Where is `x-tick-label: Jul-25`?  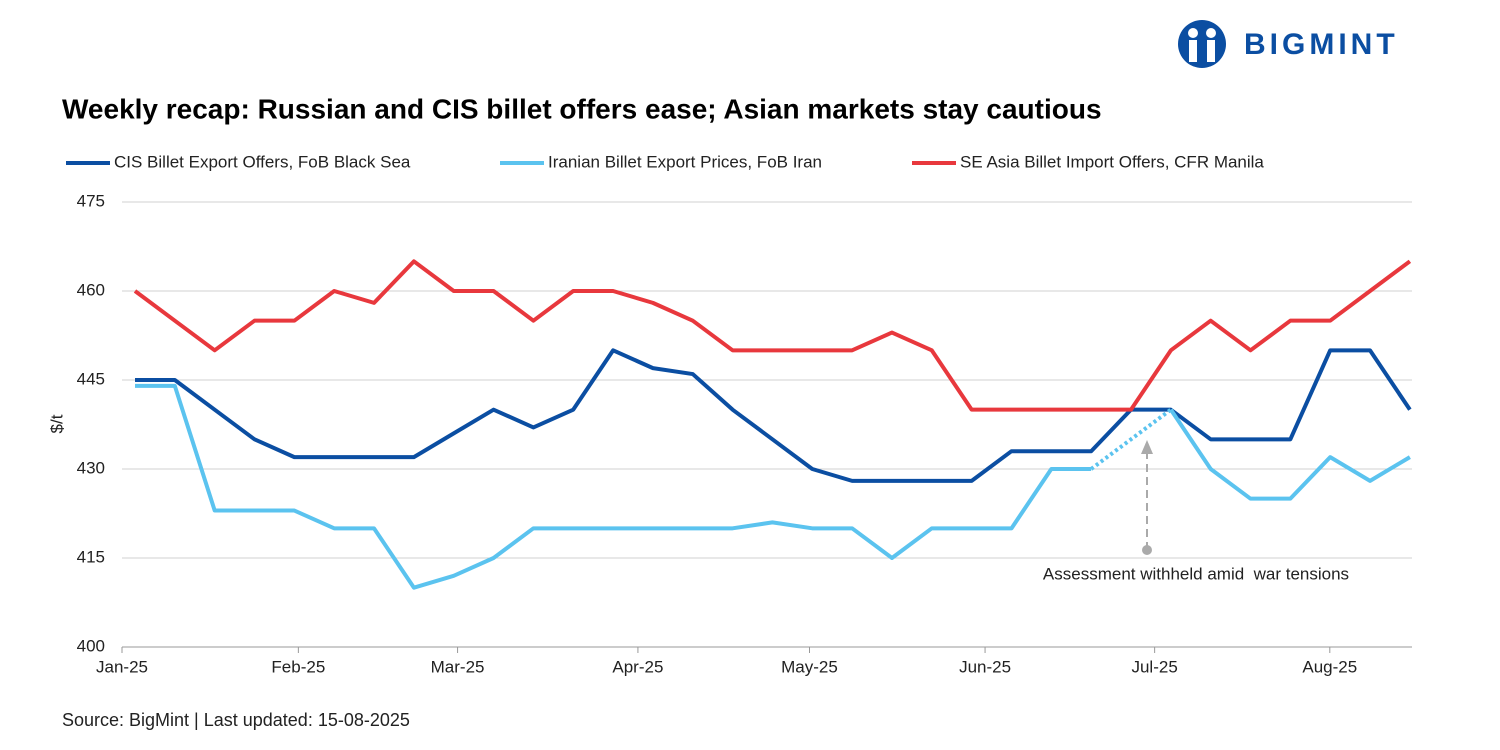
x-tick-label: Jul-25 is located at coordinates (1154, 666).